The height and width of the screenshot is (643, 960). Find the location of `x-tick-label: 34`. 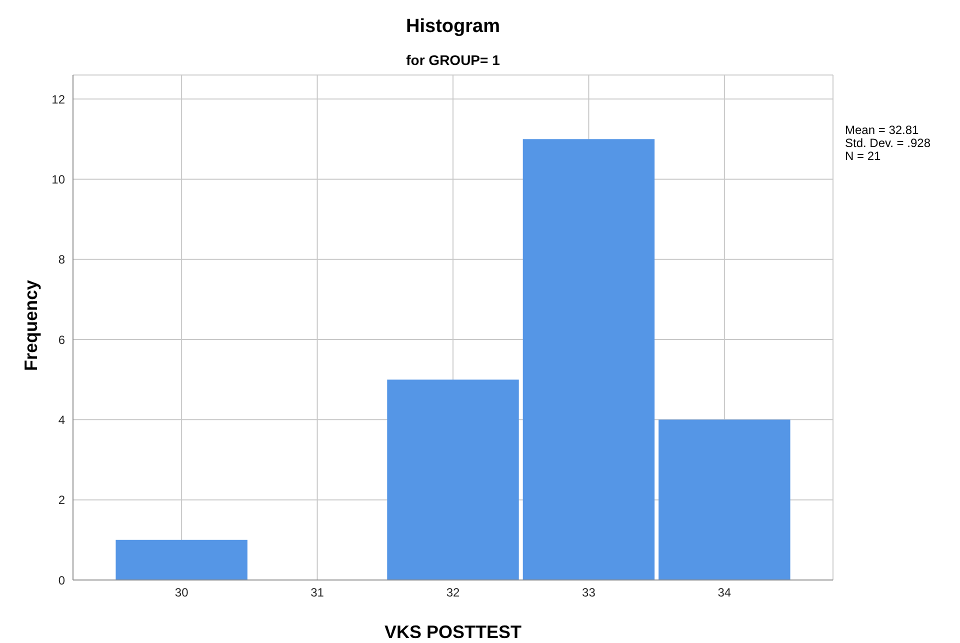

x-tick-label: 34 is located at coordinates (725, 593).